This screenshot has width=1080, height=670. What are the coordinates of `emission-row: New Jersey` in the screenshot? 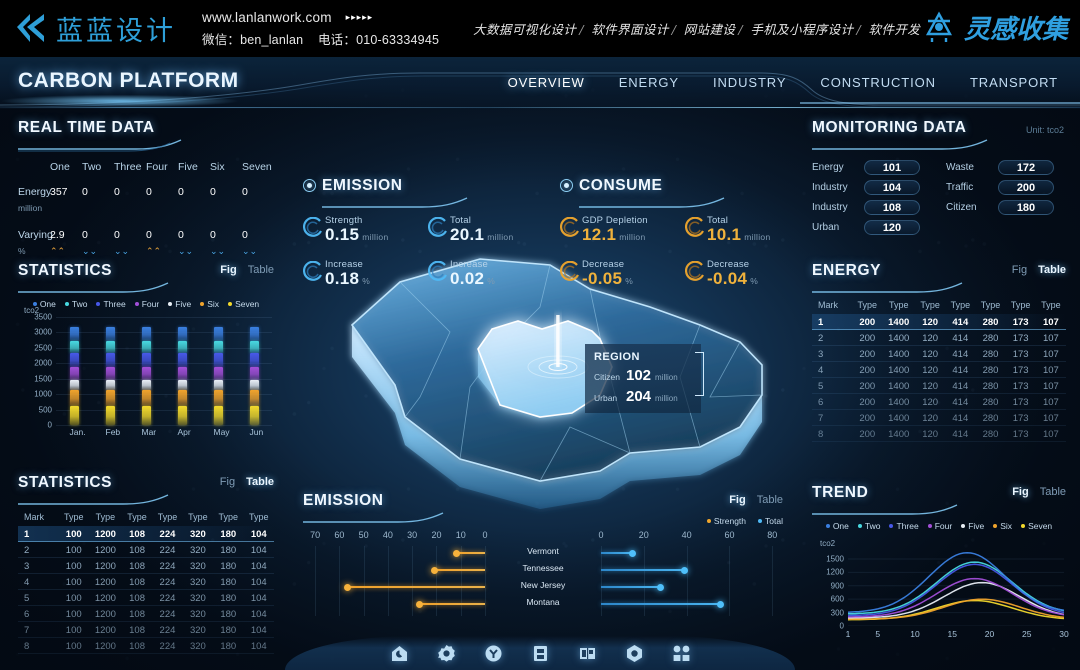 It's located at (543, 586).